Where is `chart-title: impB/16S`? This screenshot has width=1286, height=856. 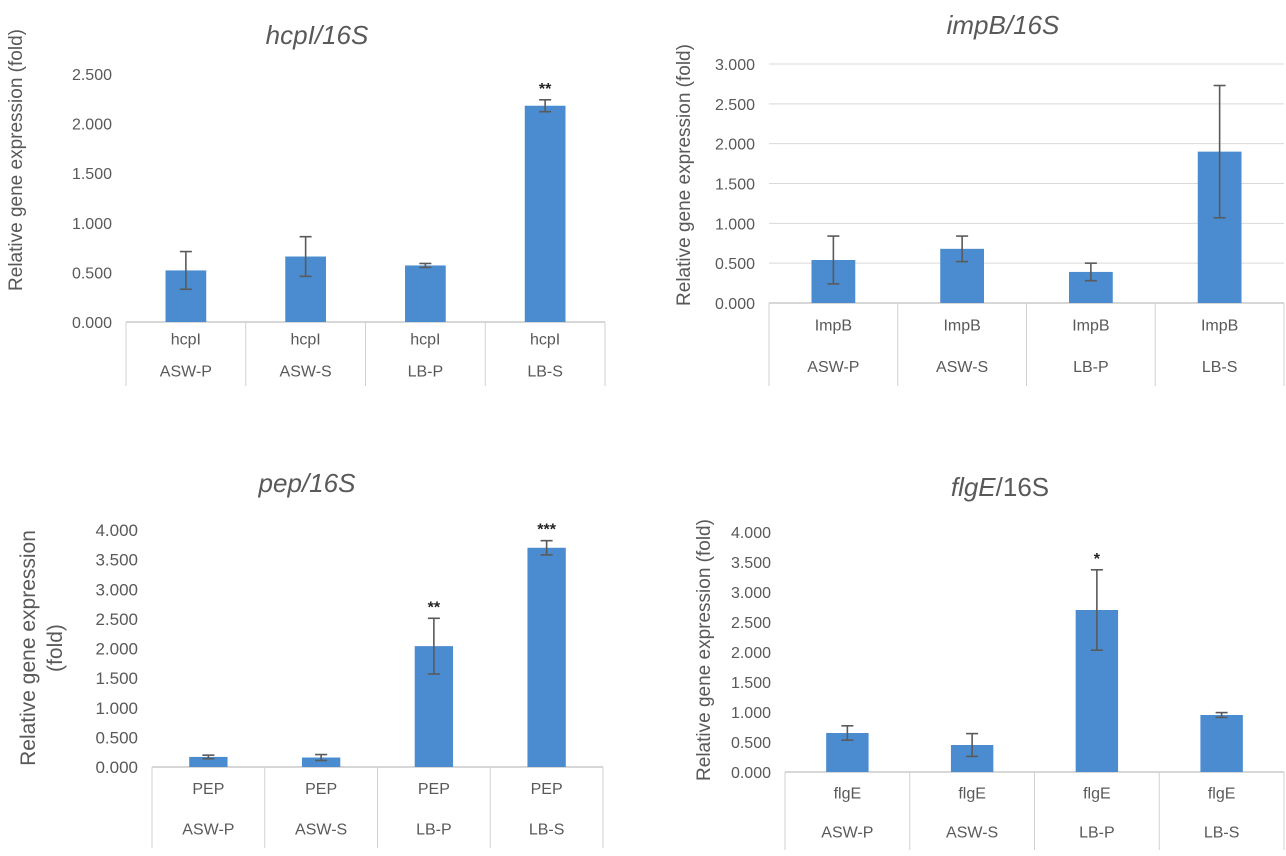 chart-title: impB/16S is located at coordinates (1003, 25).